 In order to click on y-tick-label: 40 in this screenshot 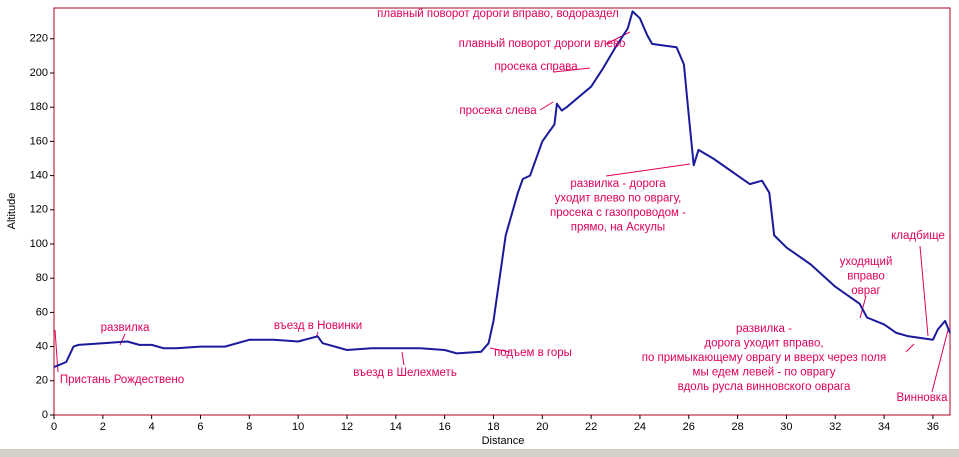, I will do `click(42, 347)`.